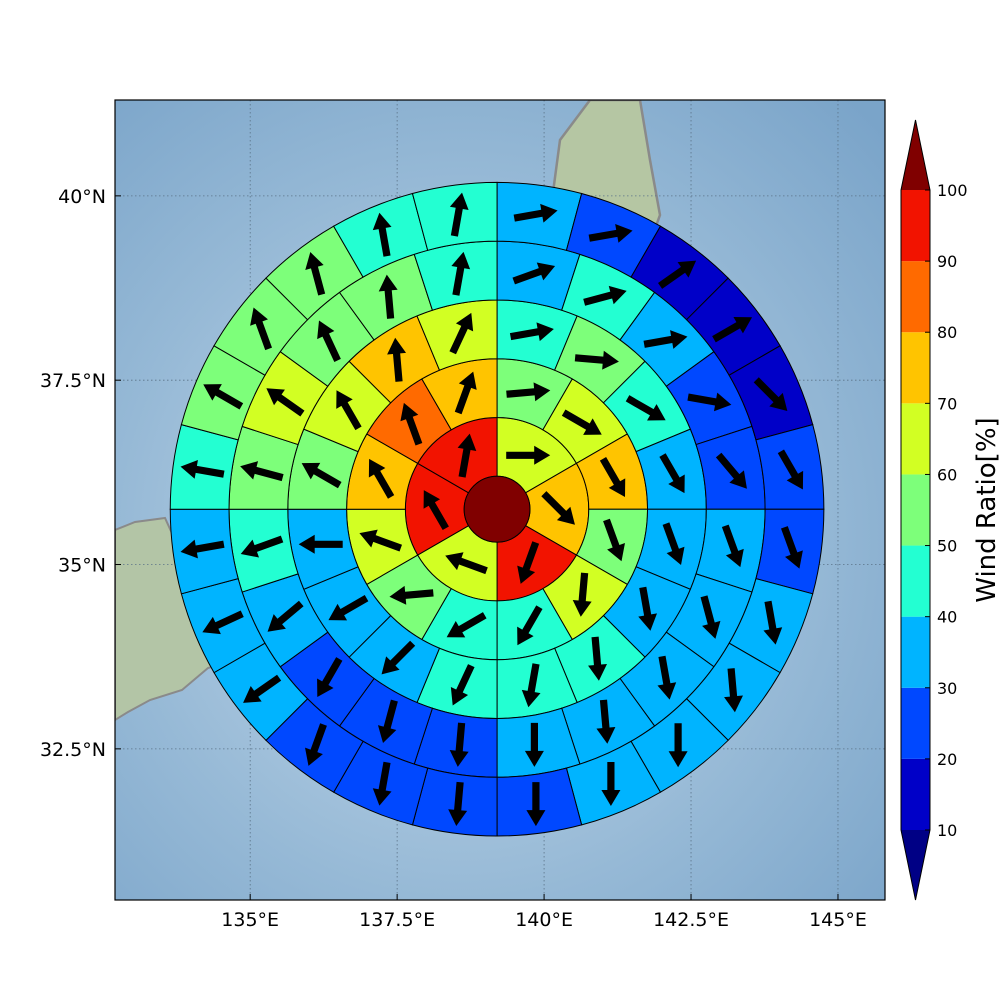 This screenshot has width=1000, height=1000. What do you see at coordinates (73, 750) in the screenshot?
I see `y-tick-label: 32.5°N` at bounding box center [73, 750].